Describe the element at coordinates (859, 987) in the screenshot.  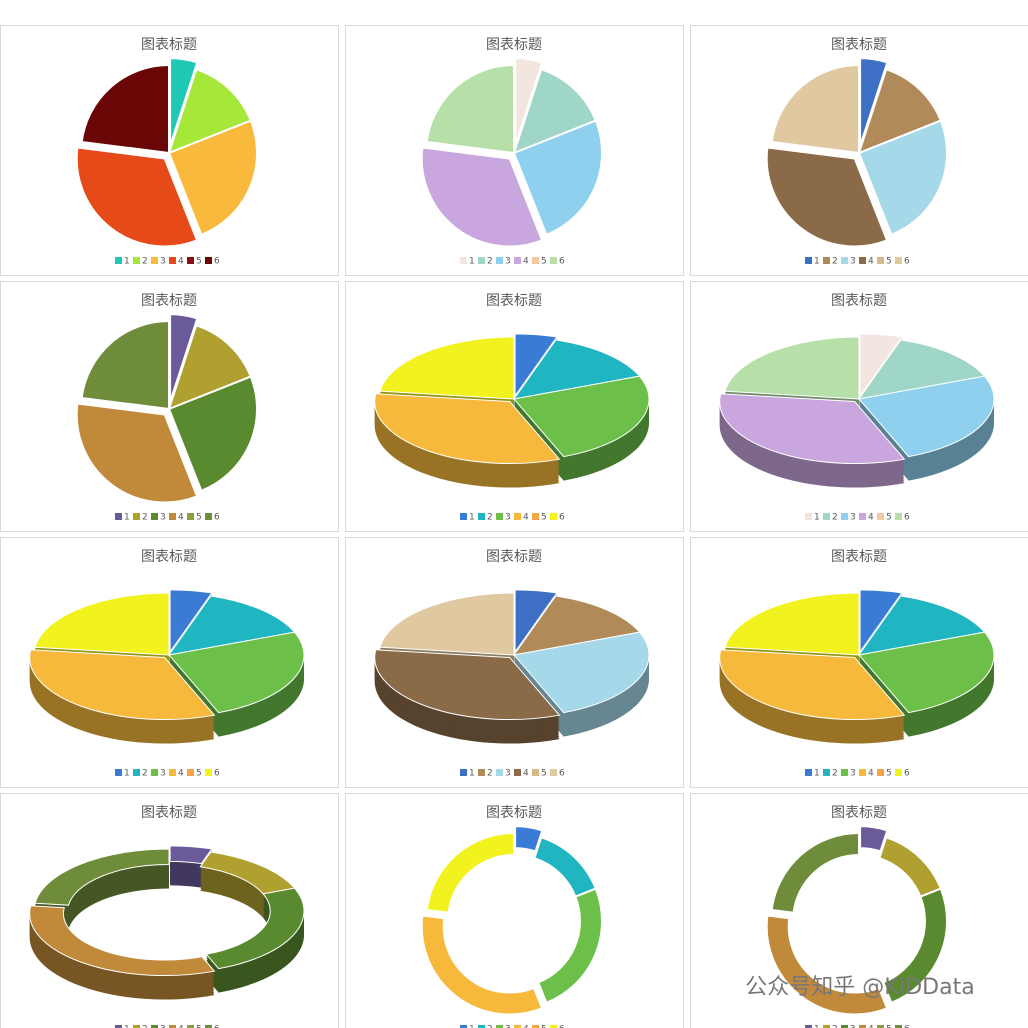
I see `watermark: 公众号知乎 @KIDData` at that location.